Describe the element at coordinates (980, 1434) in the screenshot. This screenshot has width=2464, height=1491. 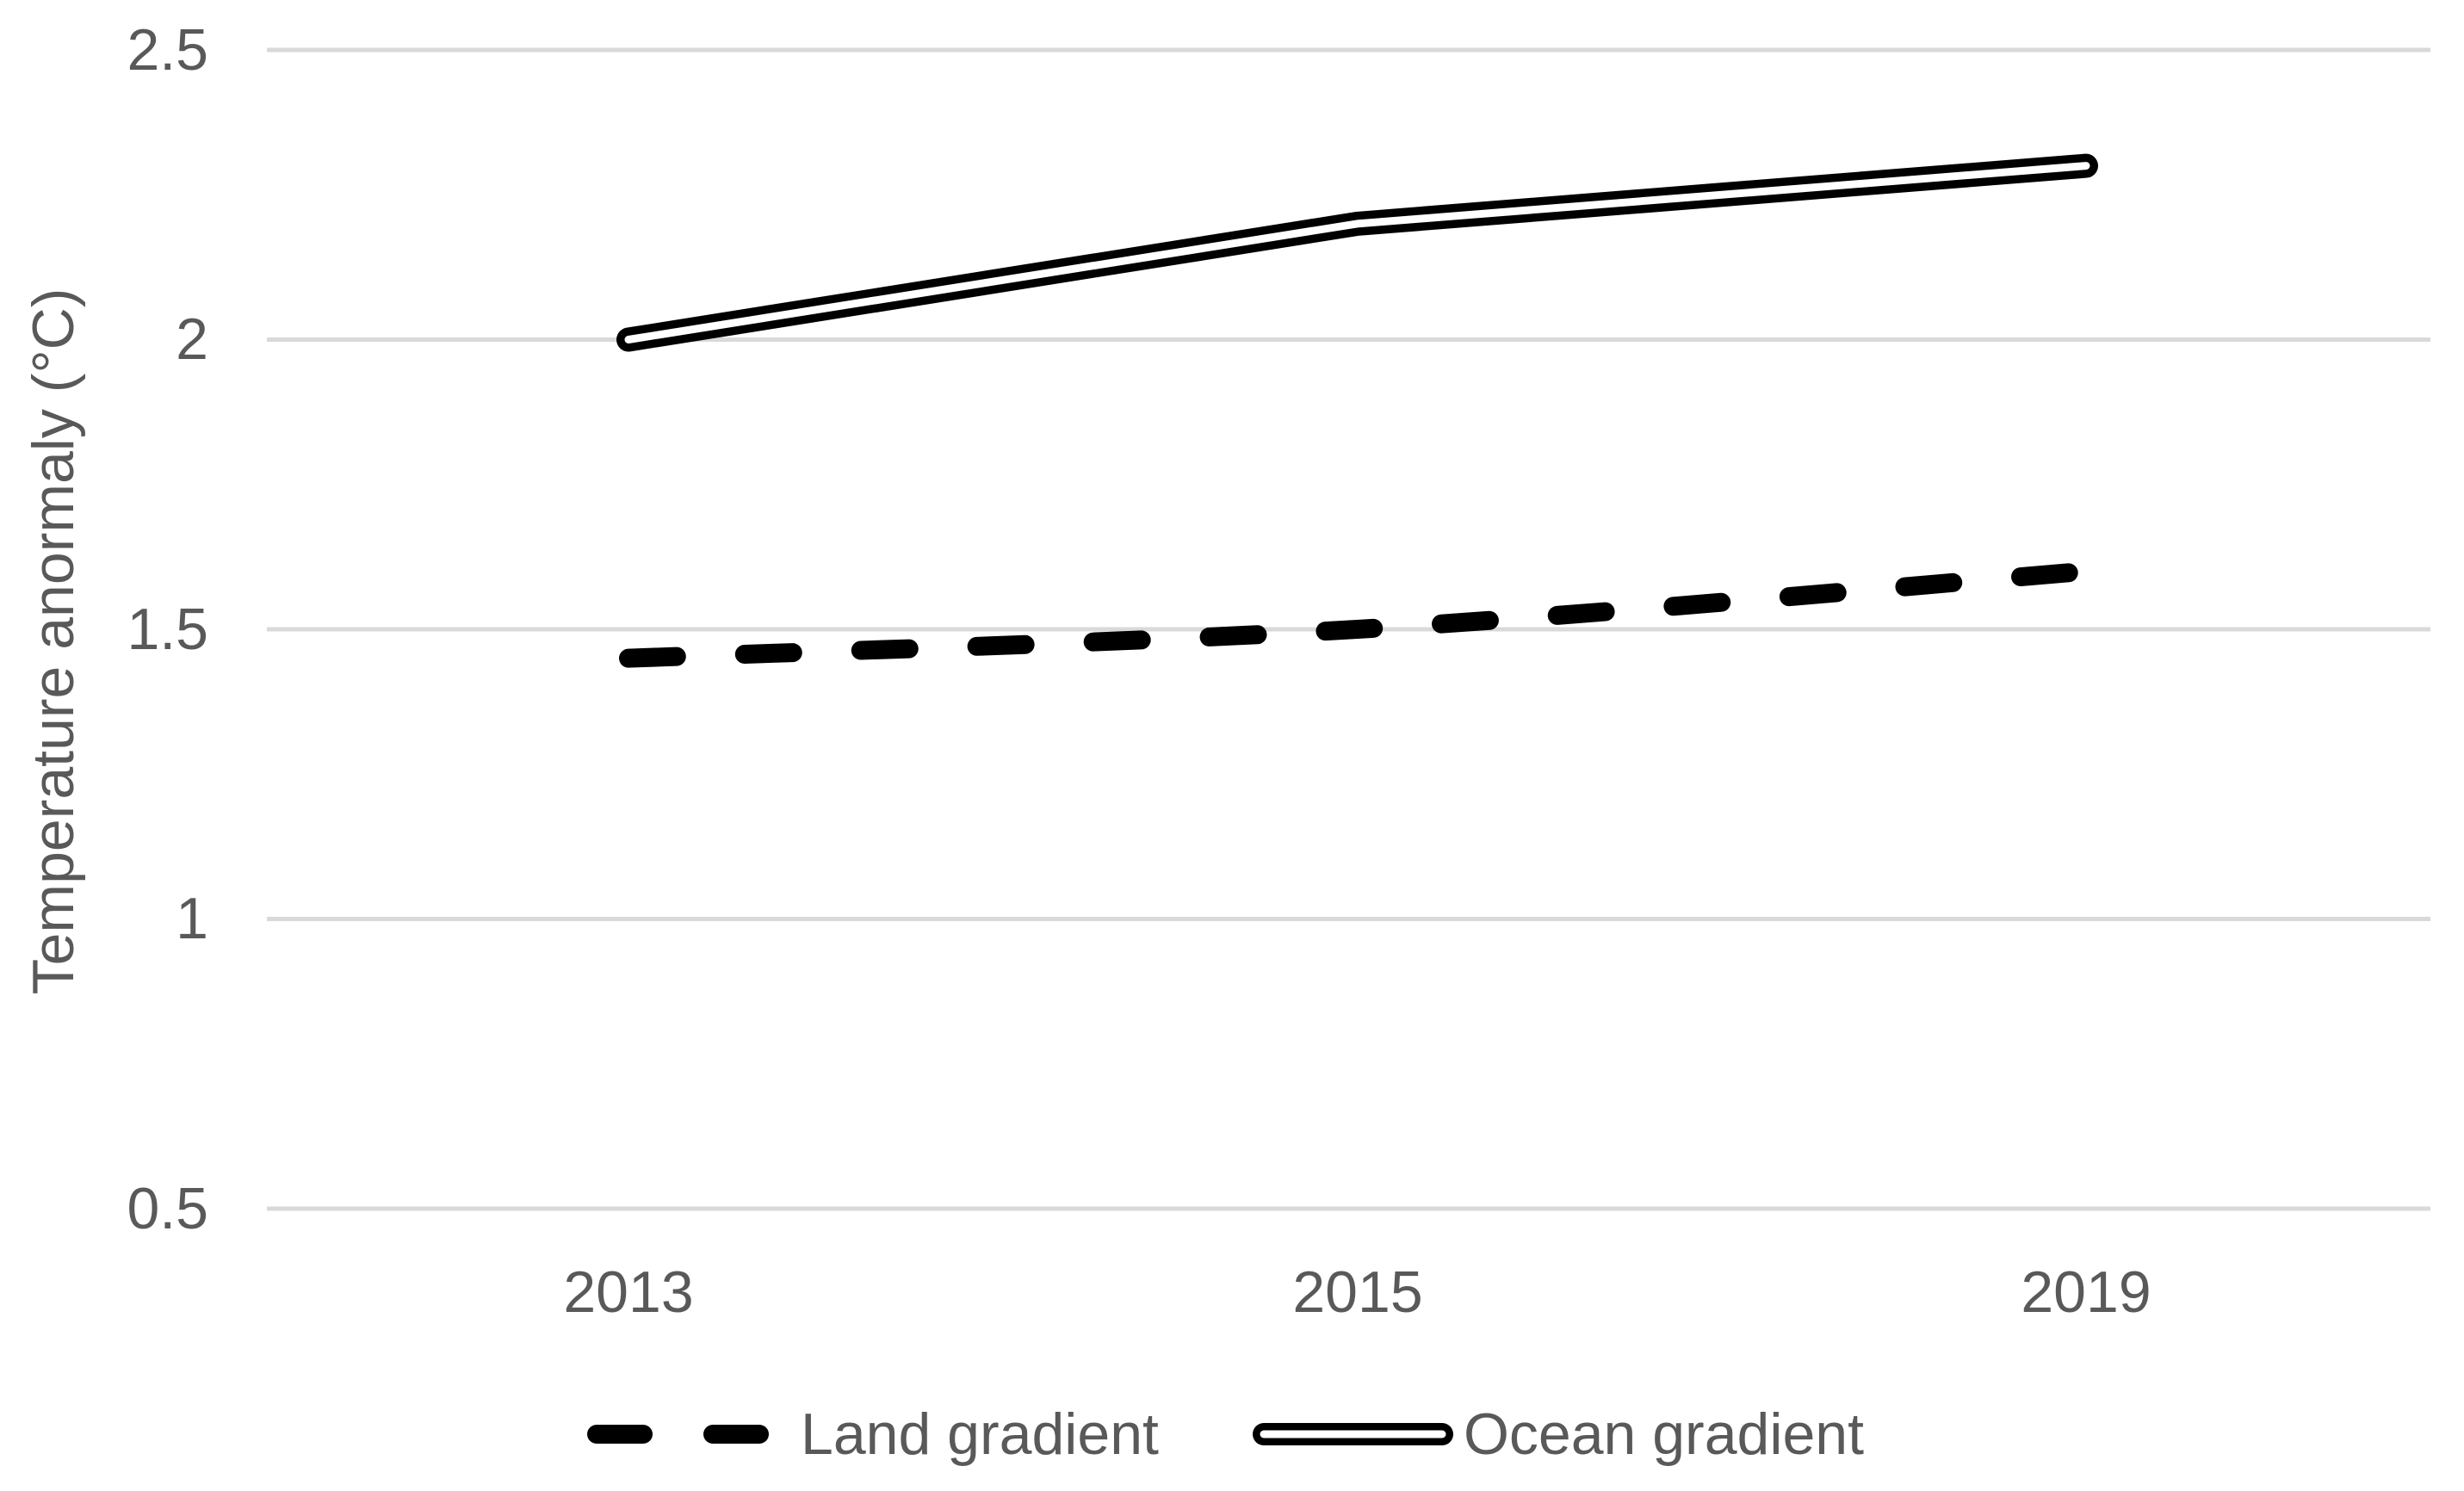
I see `legend-label: Land gradient` at that location.